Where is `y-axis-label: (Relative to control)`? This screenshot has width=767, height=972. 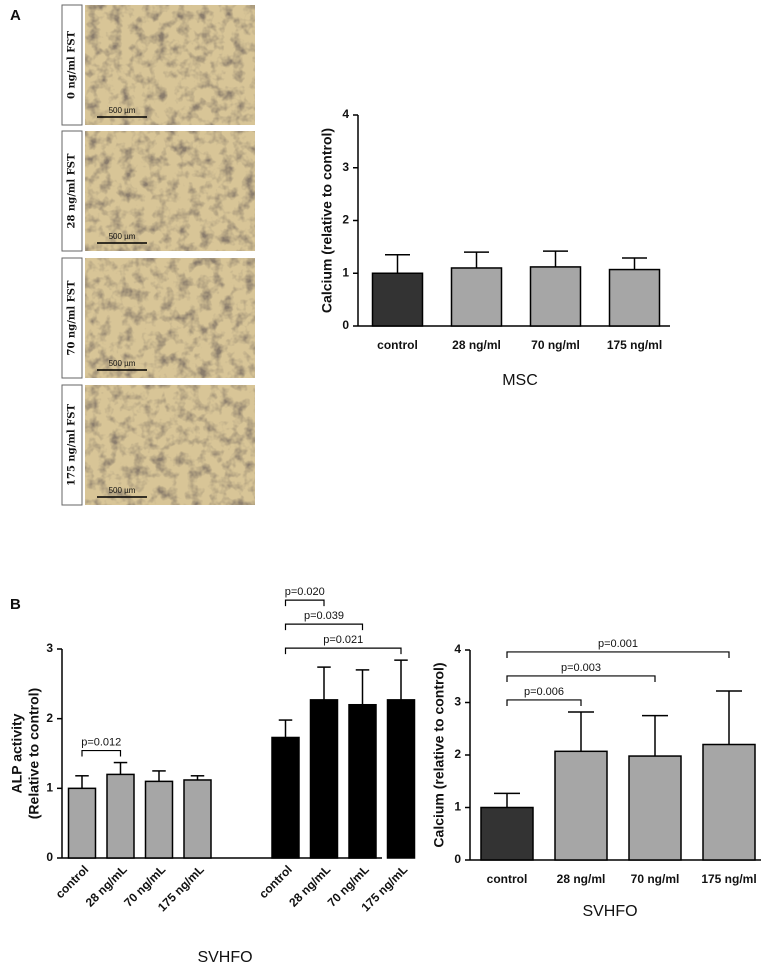 y-axis-label: (Relative to control) is located at coordinates (34, 753).